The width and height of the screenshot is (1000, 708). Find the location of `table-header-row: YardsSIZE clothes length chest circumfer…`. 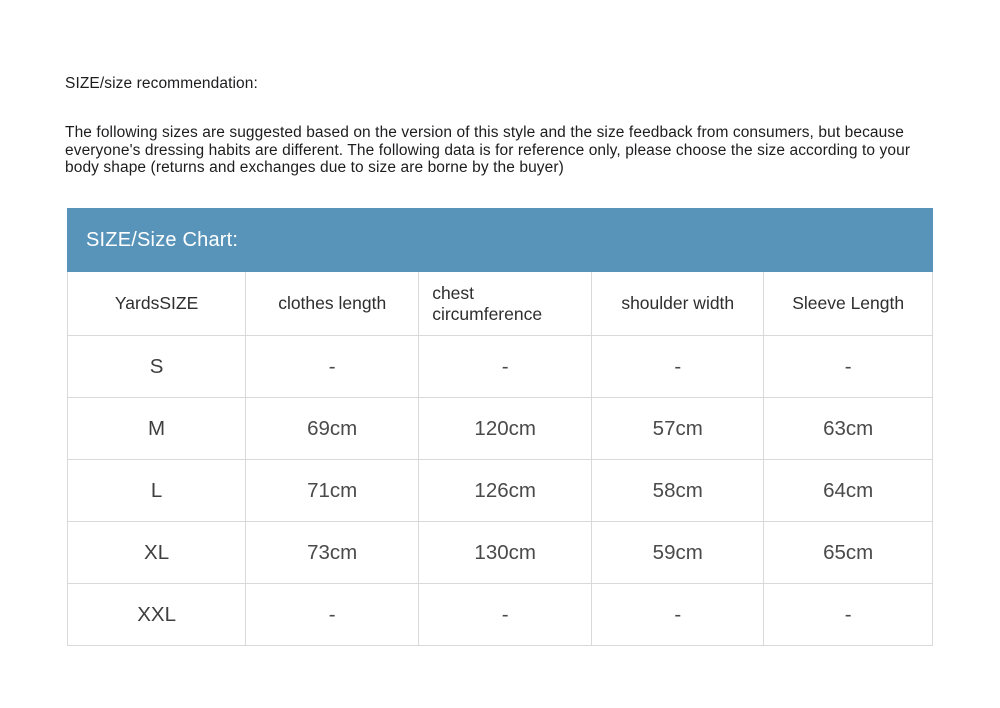

table-header-row: YardsSIZE clothes length chest circumfer… is located at coordinates (499, 304).